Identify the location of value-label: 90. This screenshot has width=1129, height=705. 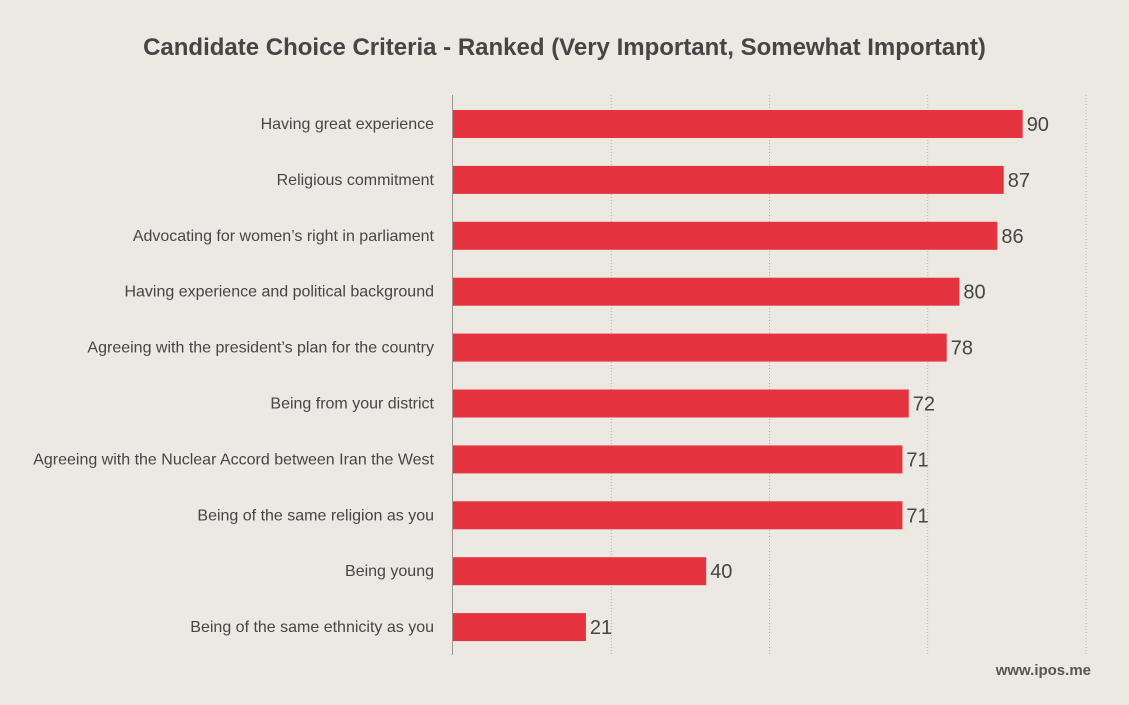
(1038, 125).